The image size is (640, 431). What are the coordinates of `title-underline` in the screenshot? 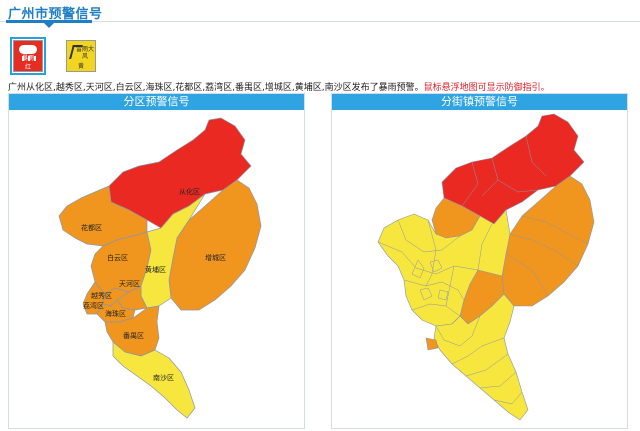 It's located at (49, 21).